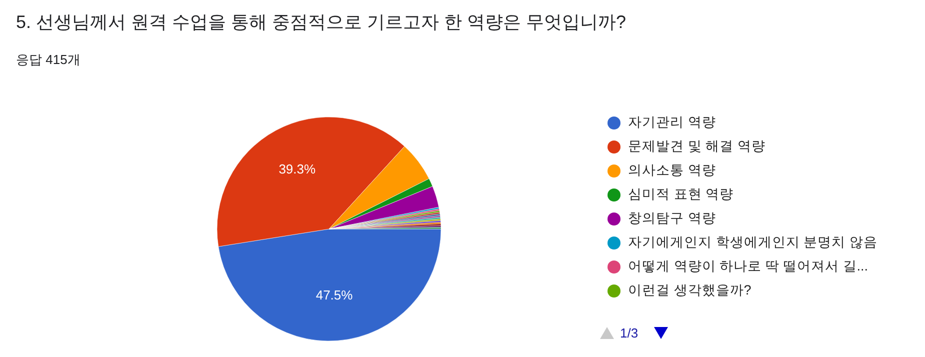  I want to click on legend-label: 심미적 표현 역량, so click(681, 194).